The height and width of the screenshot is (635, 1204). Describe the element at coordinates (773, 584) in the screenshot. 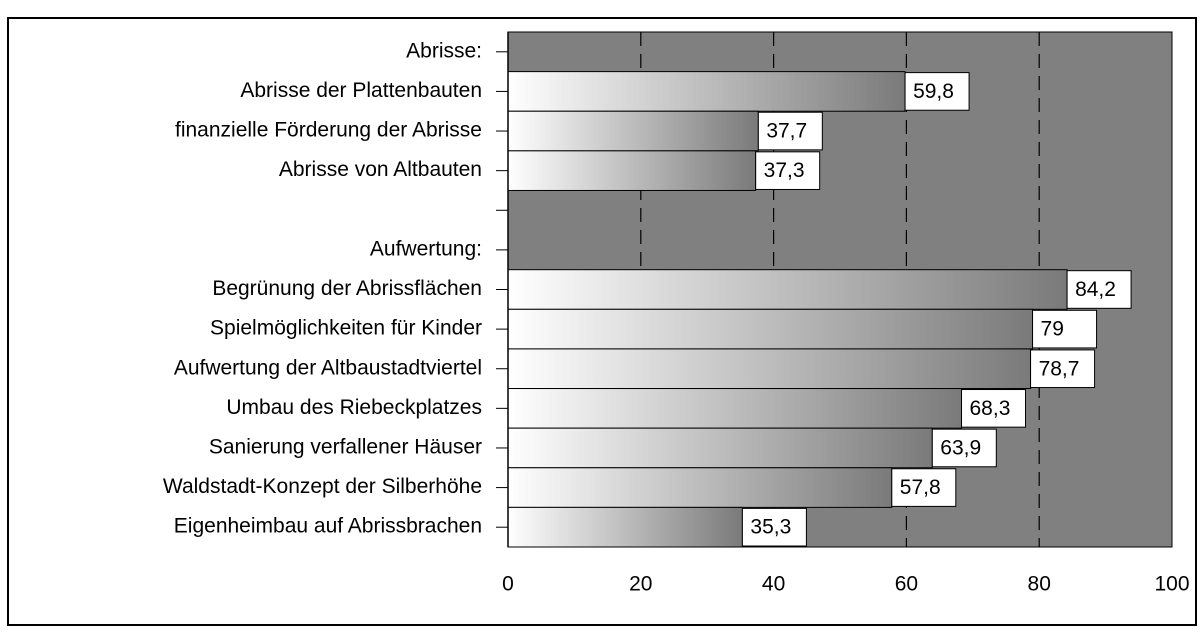

I see `x-tick-label: 40` at that location.